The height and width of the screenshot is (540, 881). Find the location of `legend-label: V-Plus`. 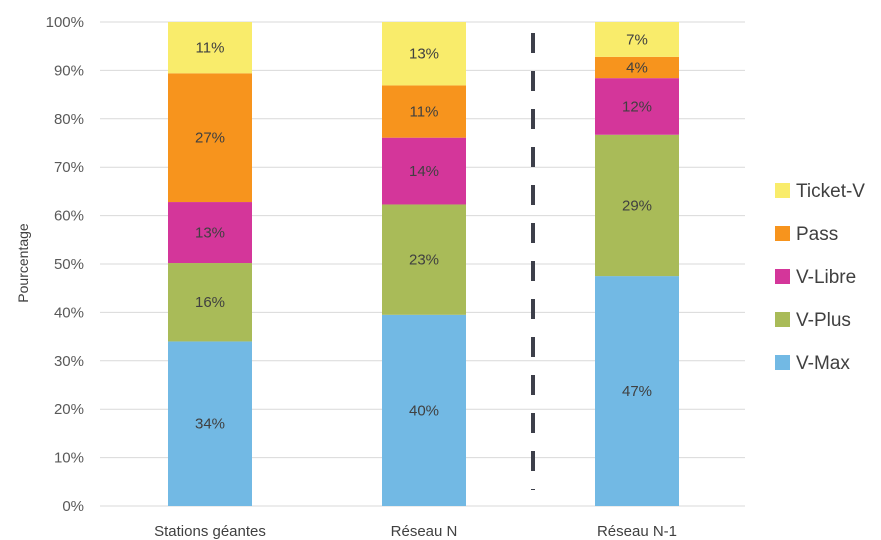

legend-label: V-Plus is located at coordinates (823, 320).